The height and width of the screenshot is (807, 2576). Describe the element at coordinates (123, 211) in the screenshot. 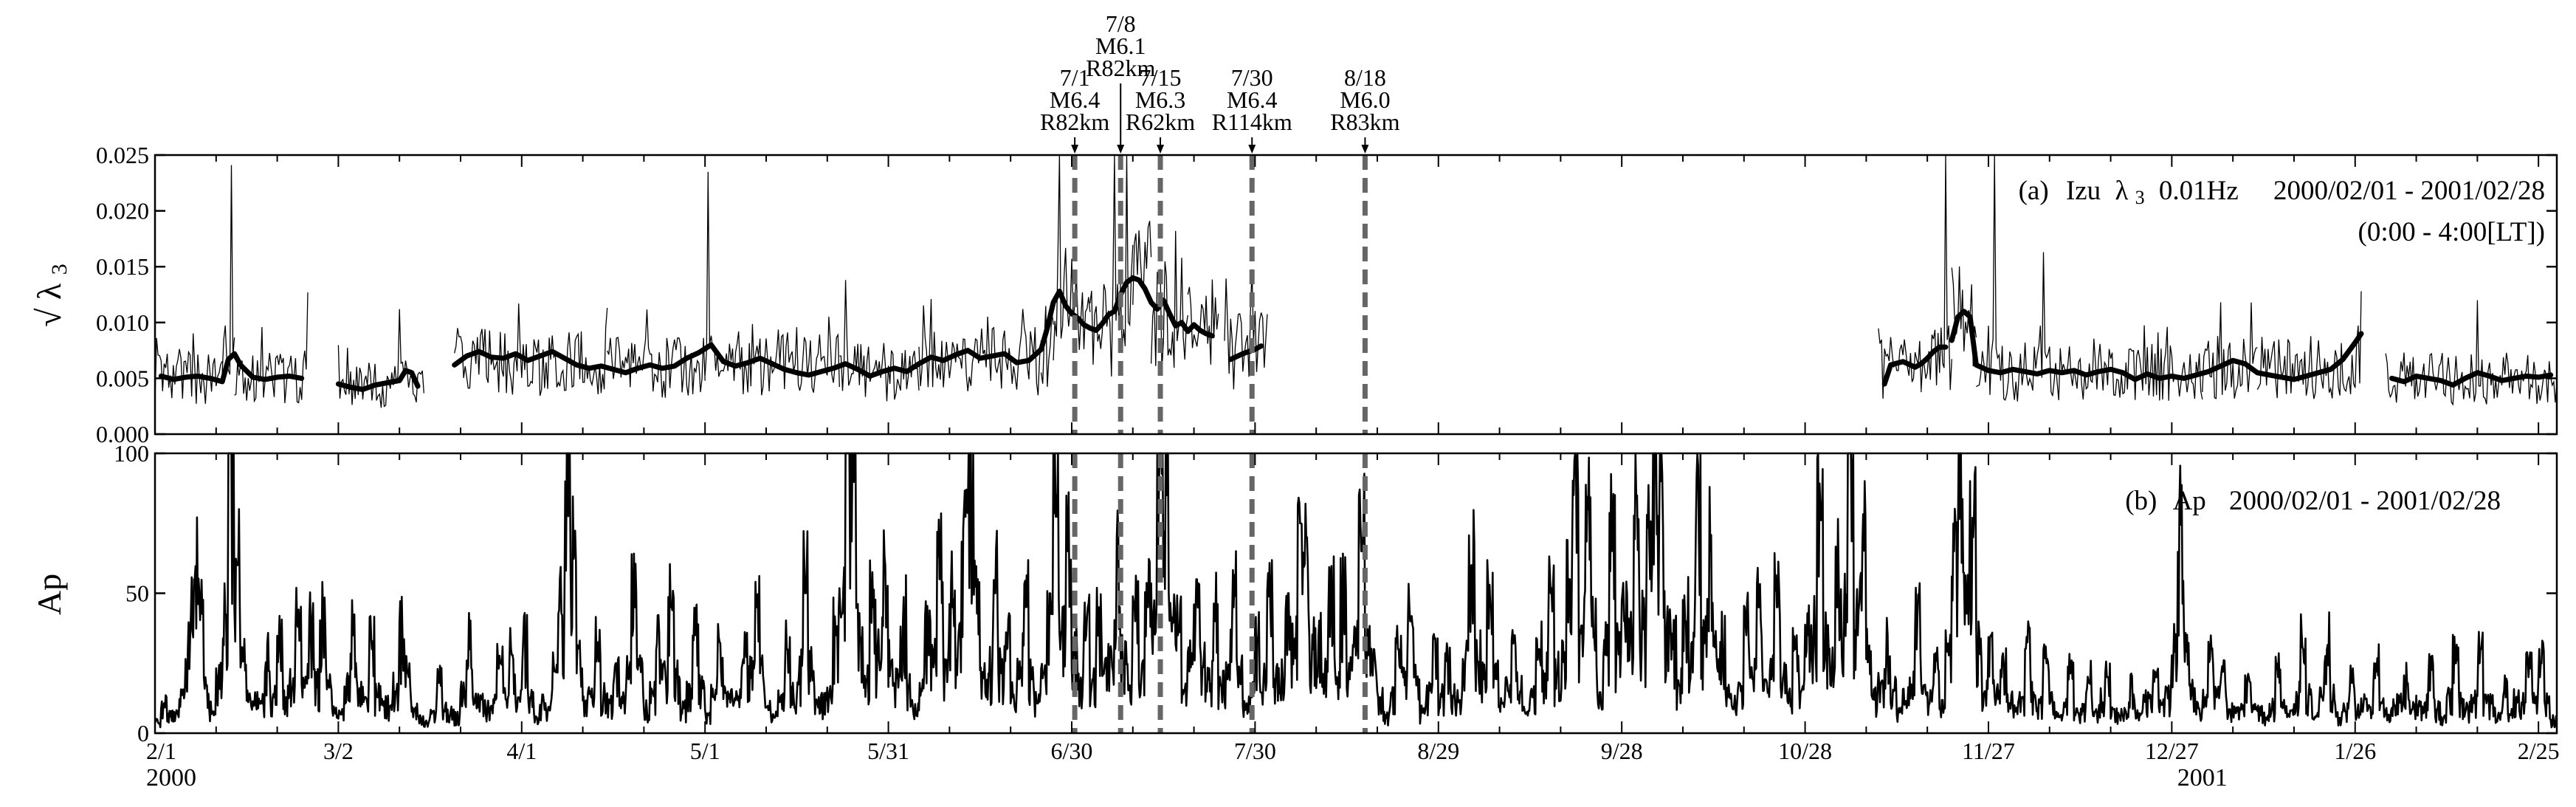

I see `a-ytick-label: 0.020` at that location.